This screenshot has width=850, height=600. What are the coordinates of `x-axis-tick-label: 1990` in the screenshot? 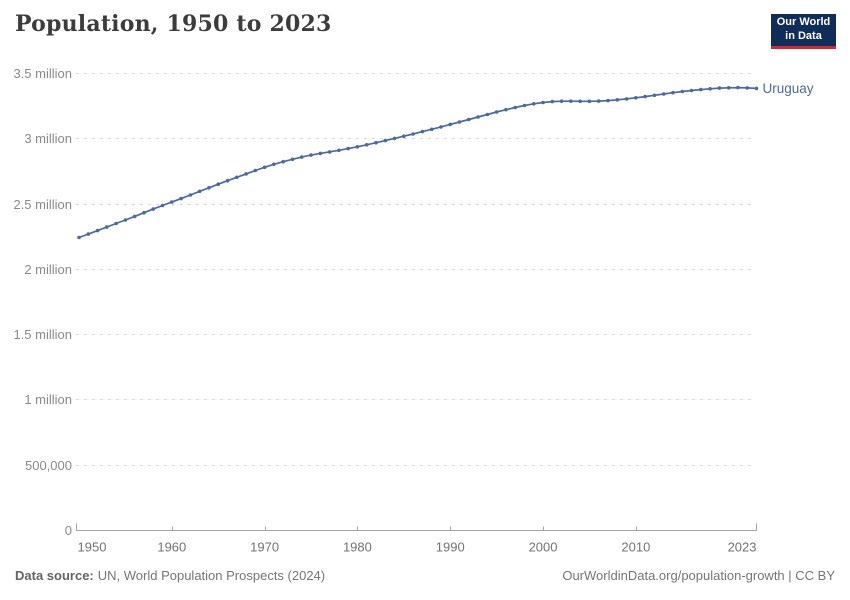 It's located at (450, 547).